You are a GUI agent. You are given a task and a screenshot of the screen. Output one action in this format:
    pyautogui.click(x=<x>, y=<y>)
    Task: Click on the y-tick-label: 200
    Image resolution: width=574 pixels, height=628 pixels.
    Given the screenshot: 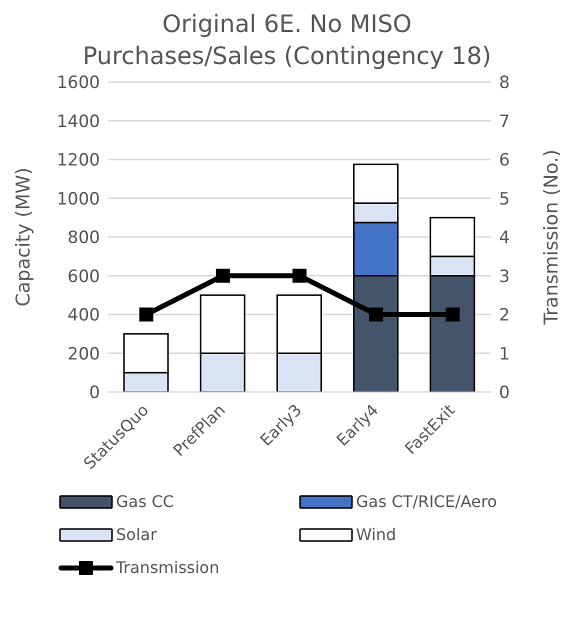 What is the action you would take?
    pyautogui.click(x=84, y=354)
    